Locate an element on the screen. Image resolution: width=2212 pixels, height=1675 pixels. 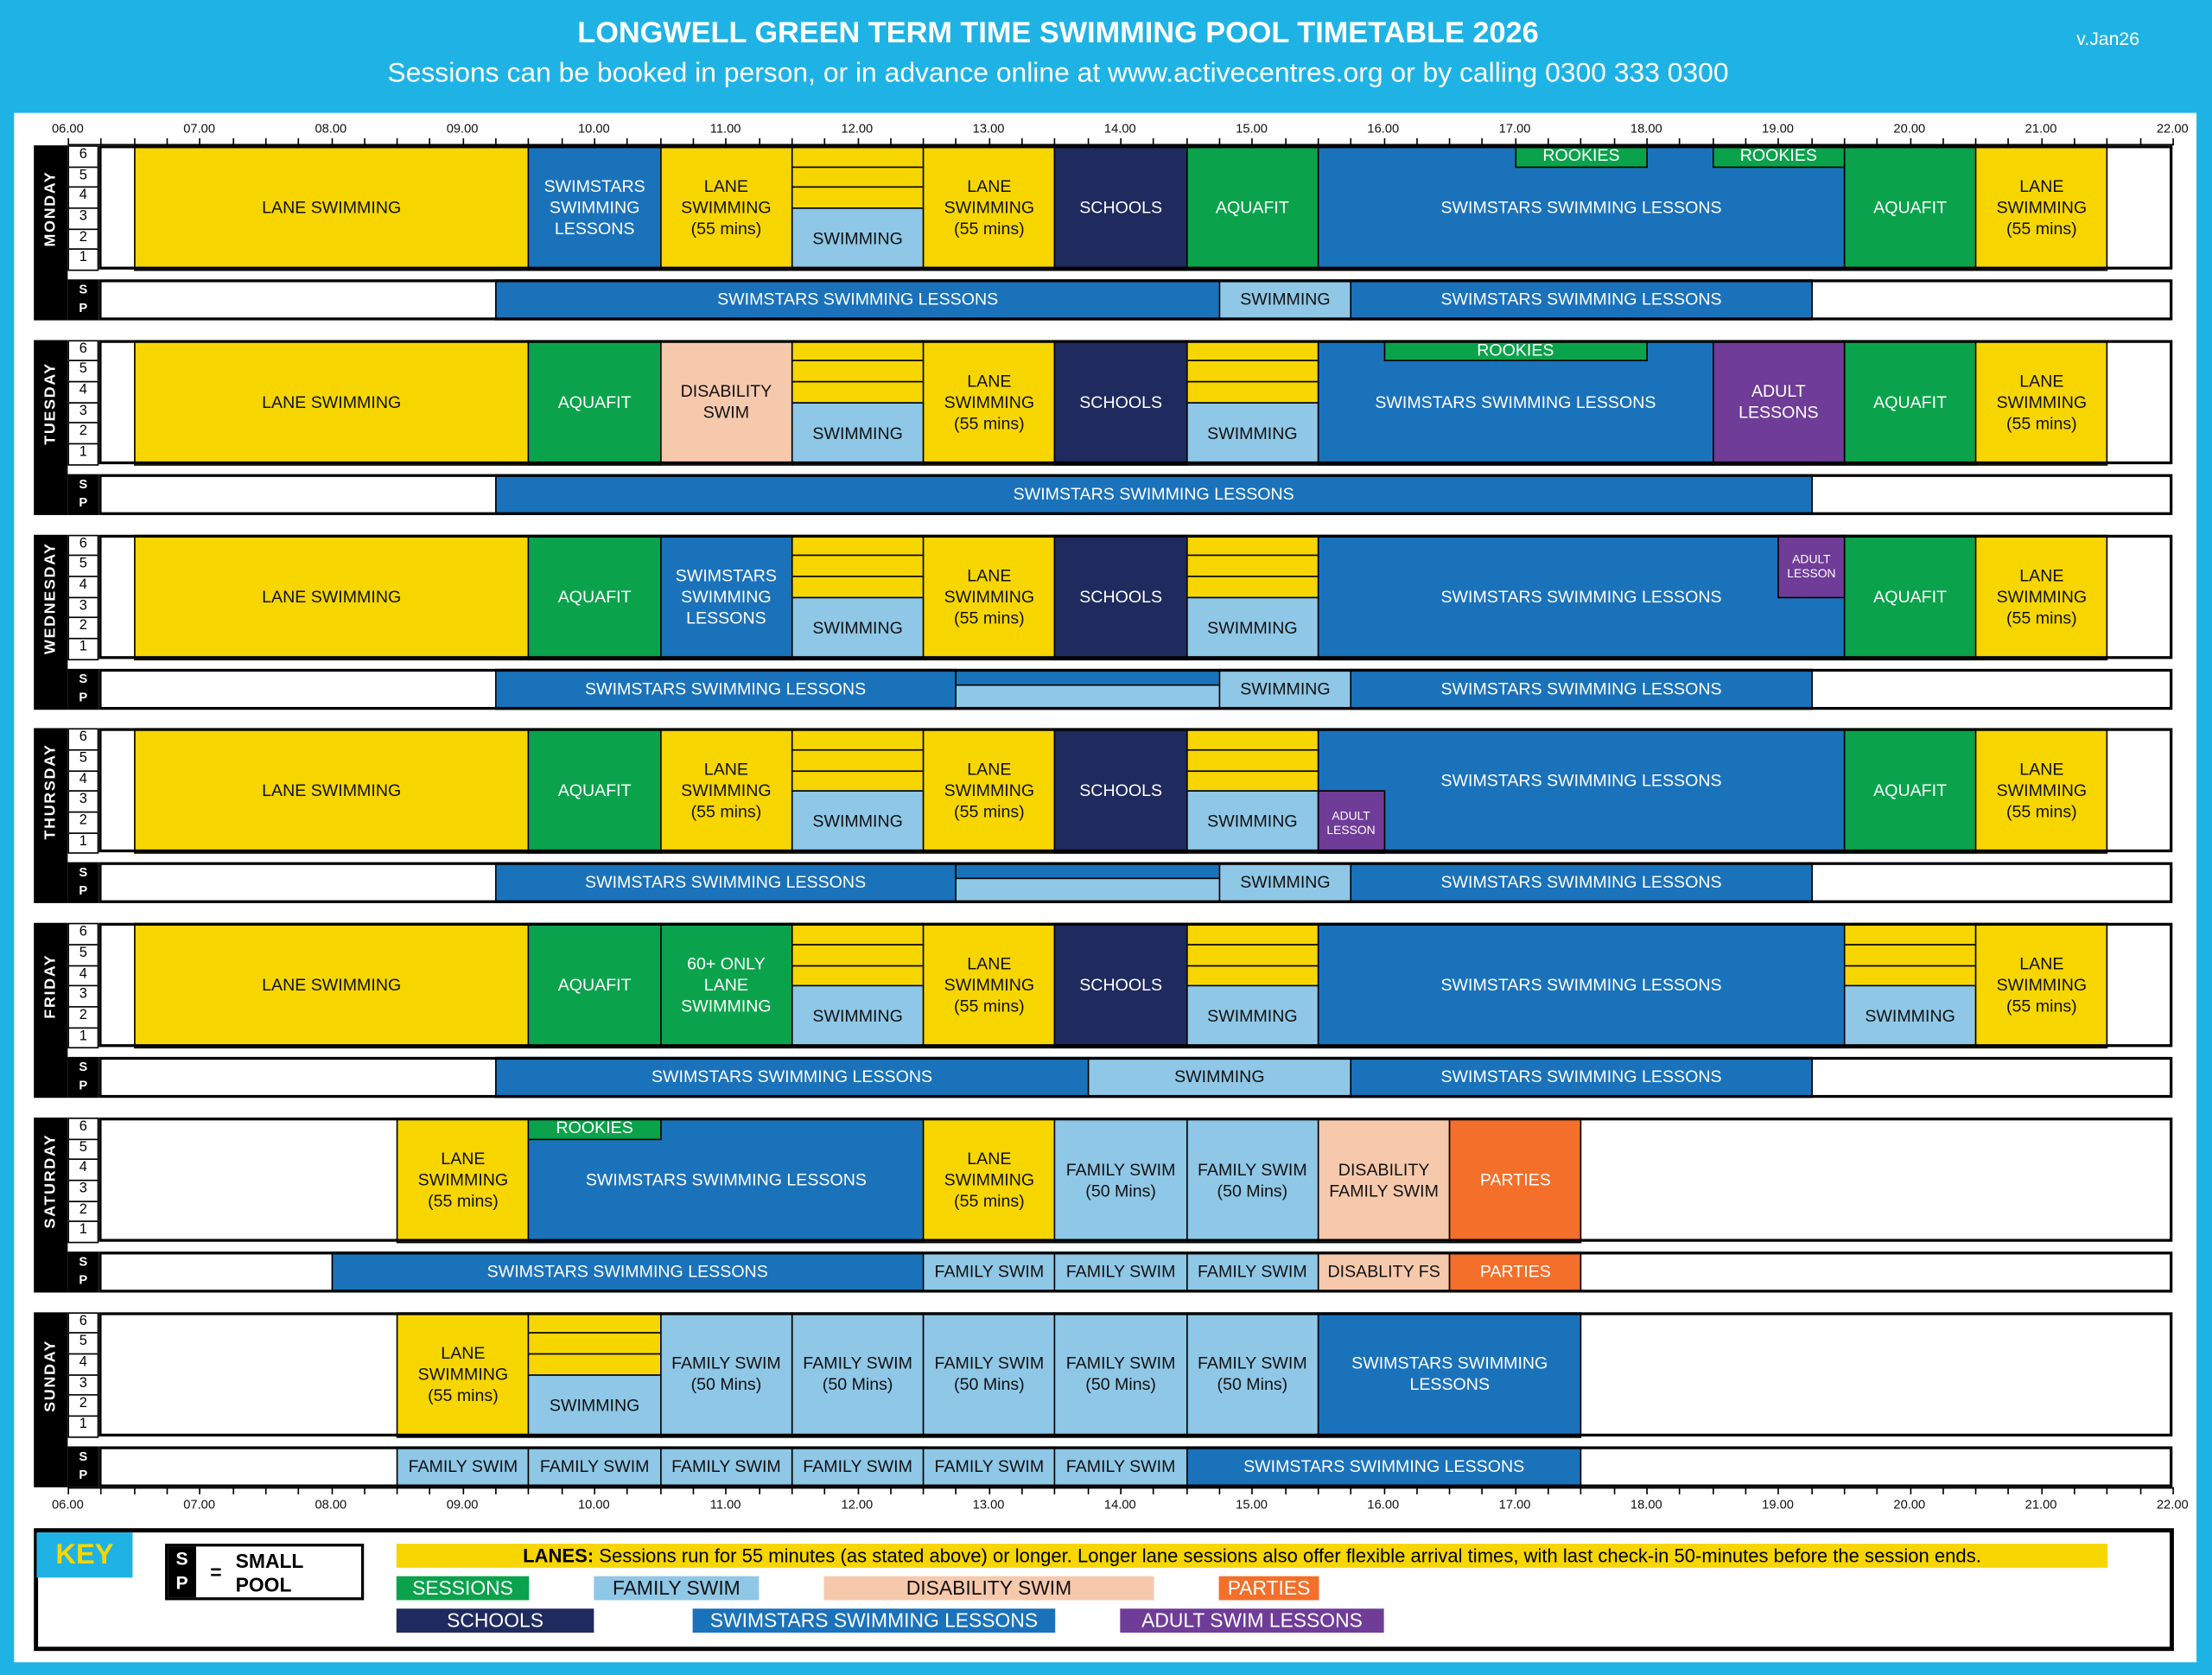
small-pool-block-swimstars is located at coordinates (1088, 676).